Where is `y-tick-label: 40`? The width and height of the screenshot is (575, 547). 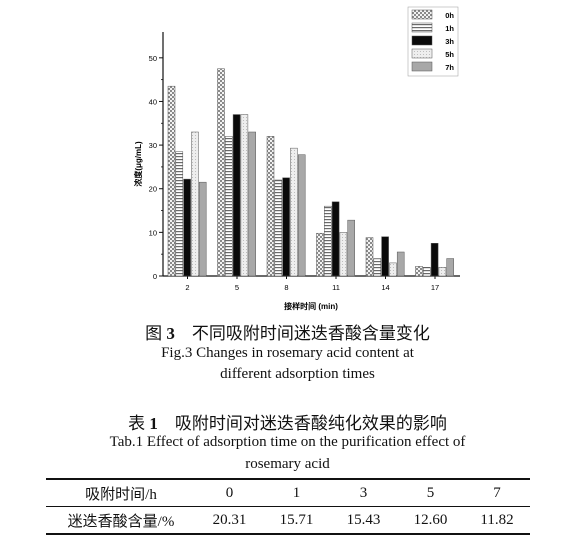
y-tick-label: 40 is located at coordinates (153, 101).